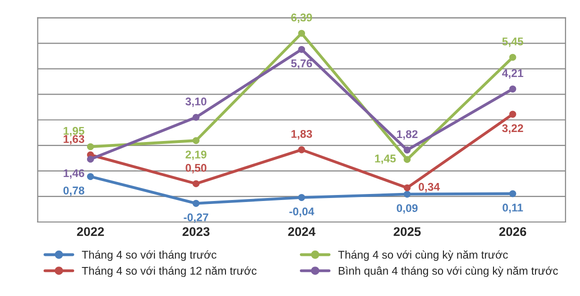 This screenshot has height=296, width=580. I want to click on data-label: 1,46, so click(74, 174).